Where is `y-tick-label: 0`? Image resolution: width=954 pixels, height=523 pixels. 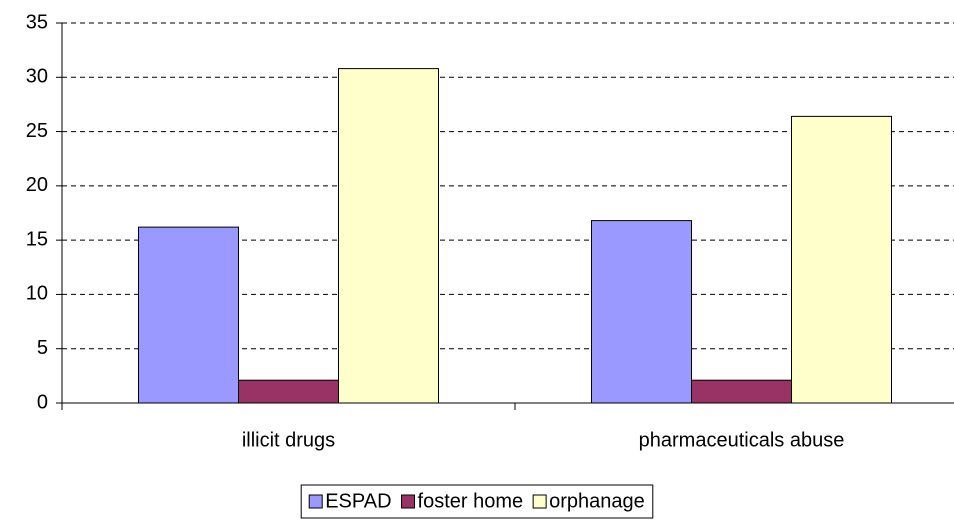
y-tick-label: 0 is located at coordinates (42, 402).